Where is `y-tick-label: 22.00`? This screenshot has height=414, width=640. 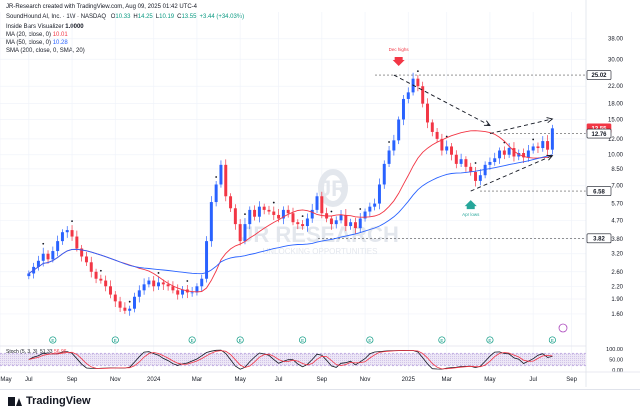 y-tick-label: 22.00 is located at coordinates (616, 87).